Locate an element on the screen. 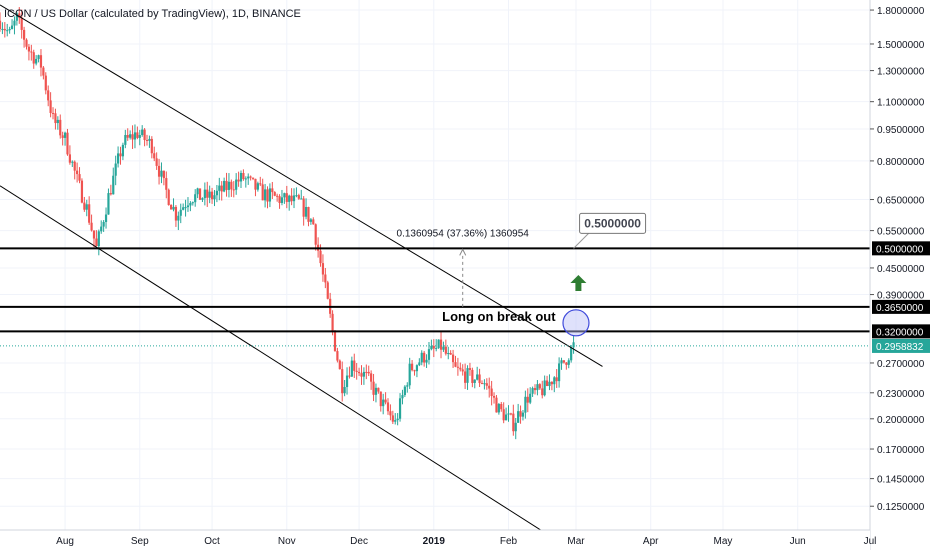 The width and height of the screenshot is (932, 555). level-price-tag-bg is located at coordinates (901, 331).